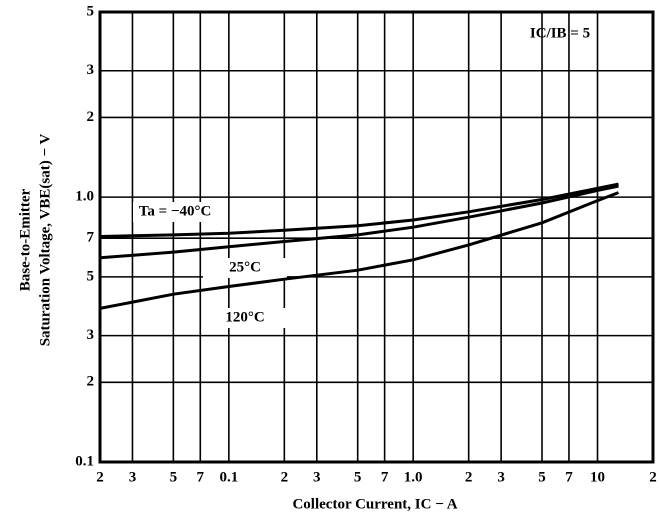  I want to click on series-label: Ta = −40°C, so click(175, 211).